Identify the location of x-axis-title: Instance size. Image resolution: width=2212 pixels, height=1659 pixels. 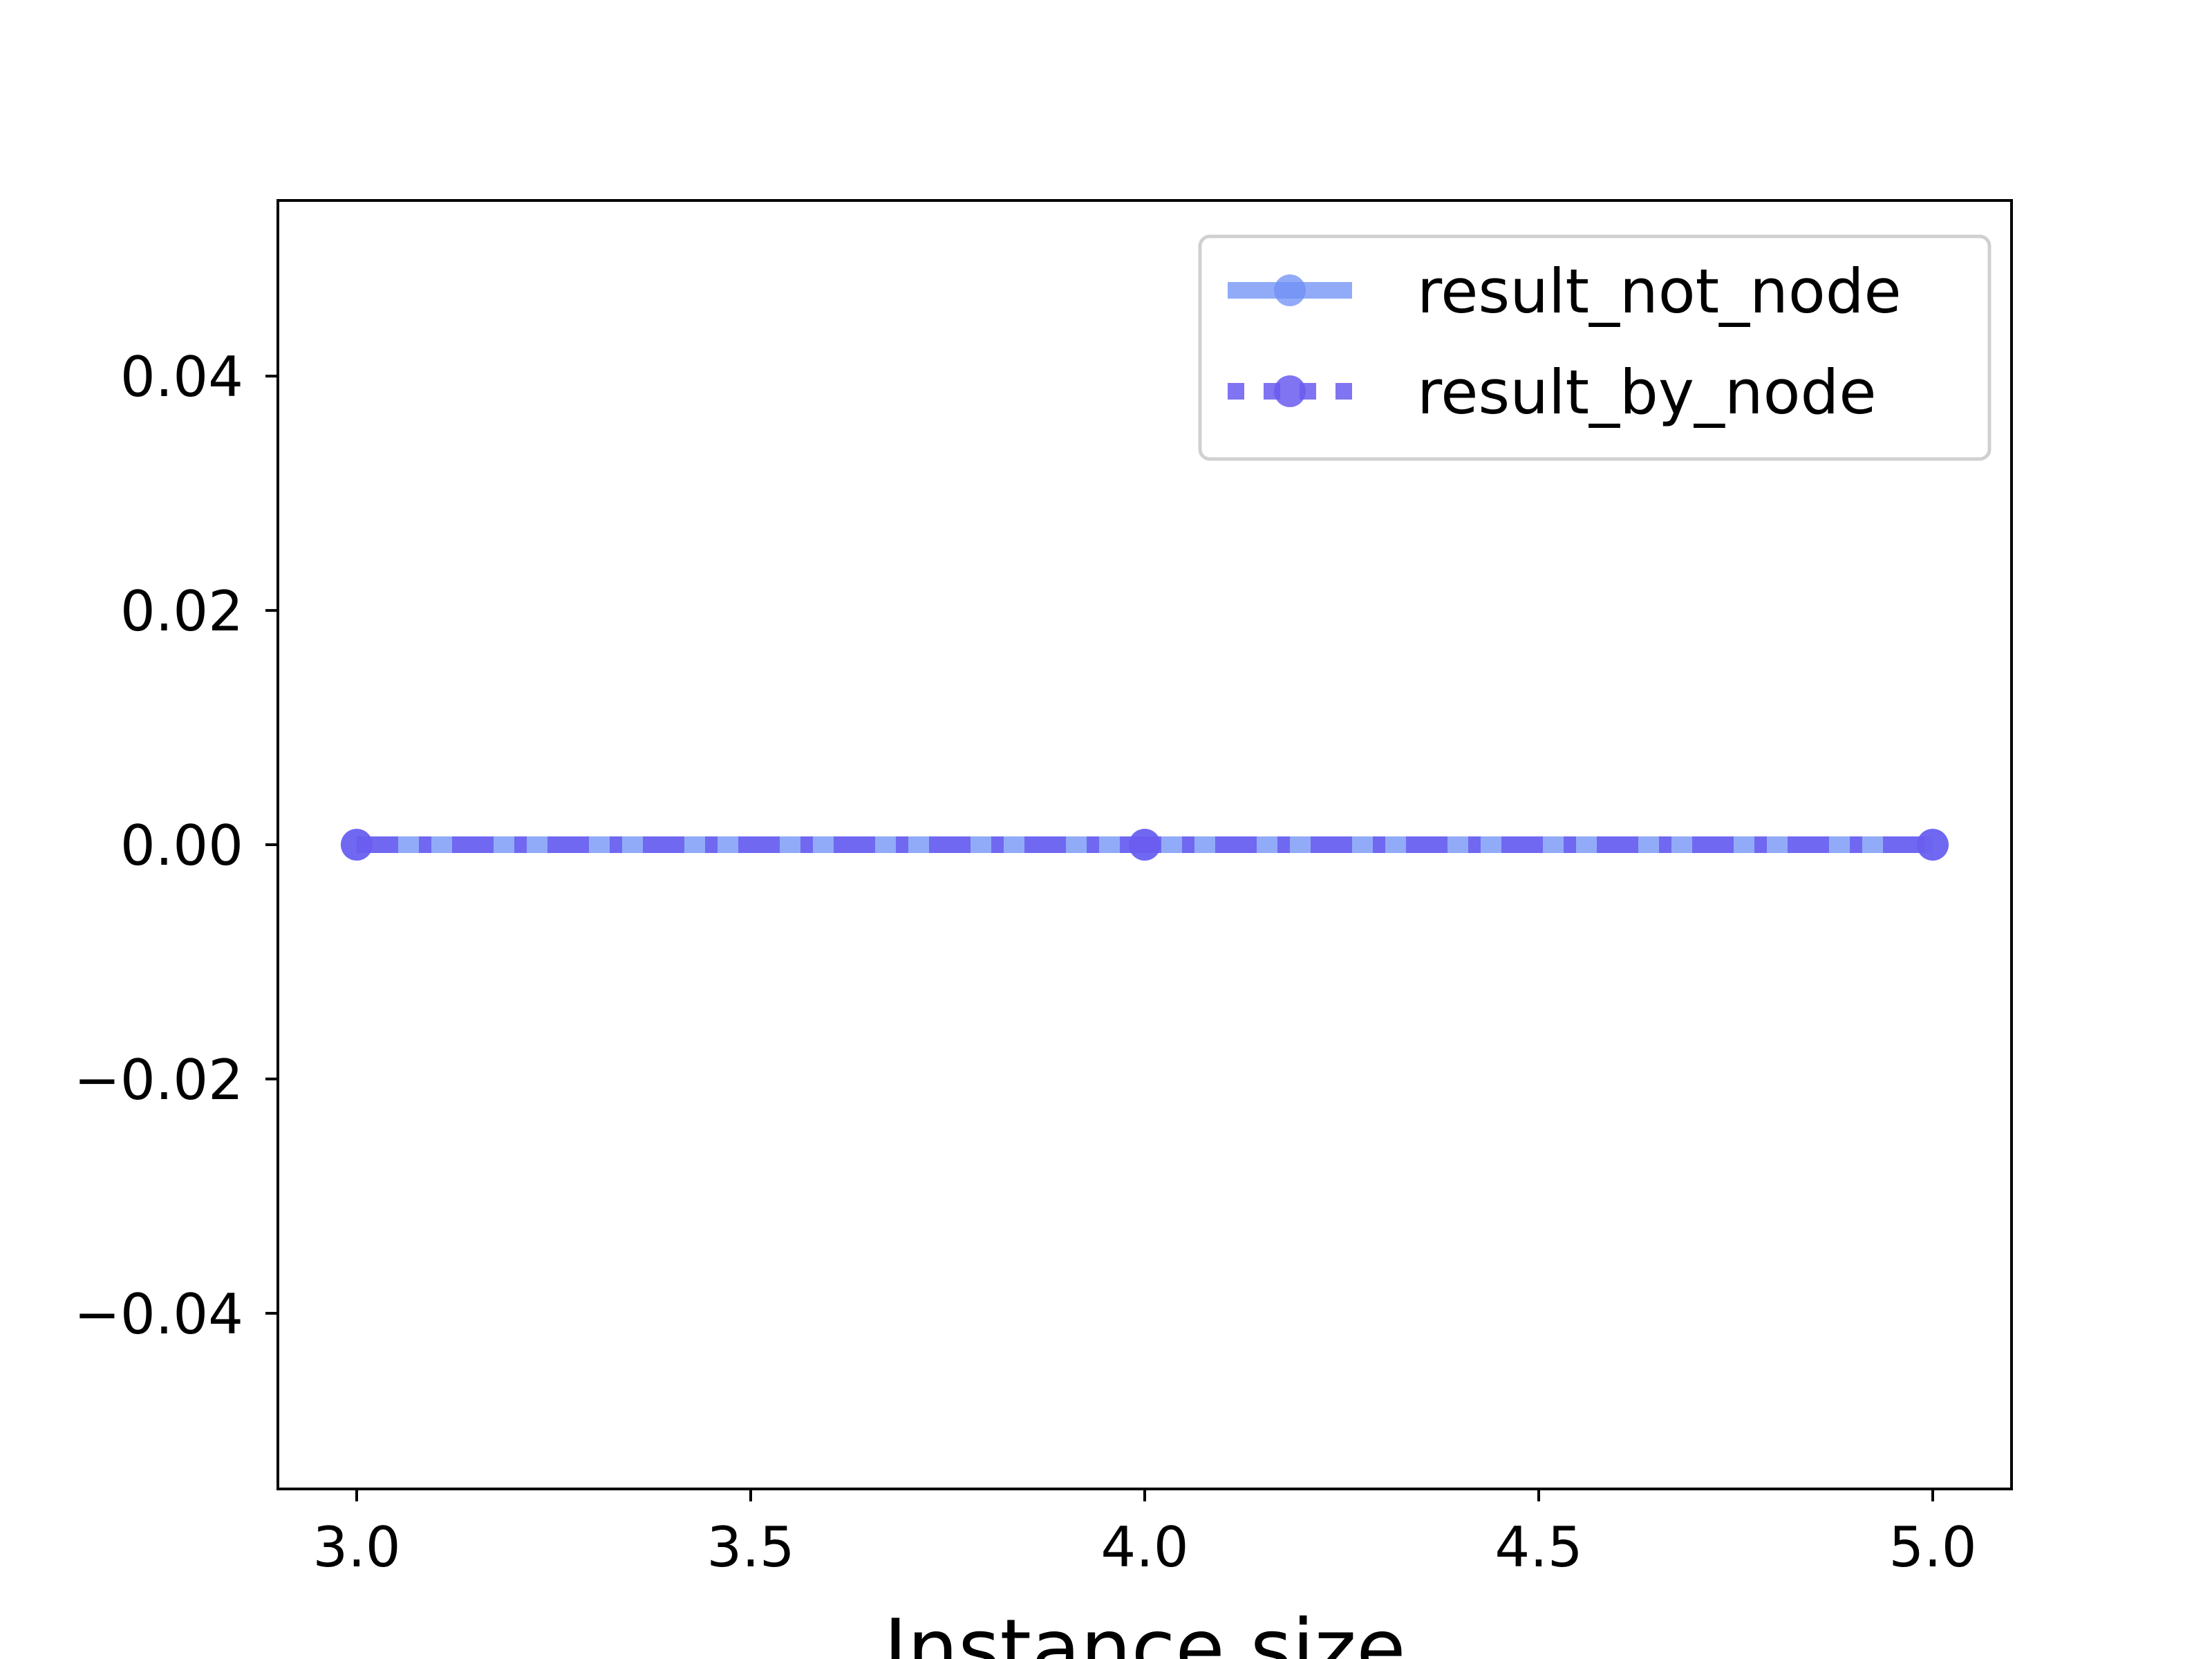
(1144, 1630).